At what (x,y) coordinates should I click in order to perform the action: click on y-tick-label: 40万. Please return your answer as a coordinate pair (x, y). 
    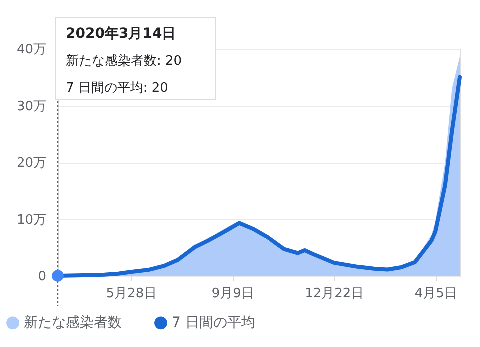
    Looking at the image, I should click on (31, 50).